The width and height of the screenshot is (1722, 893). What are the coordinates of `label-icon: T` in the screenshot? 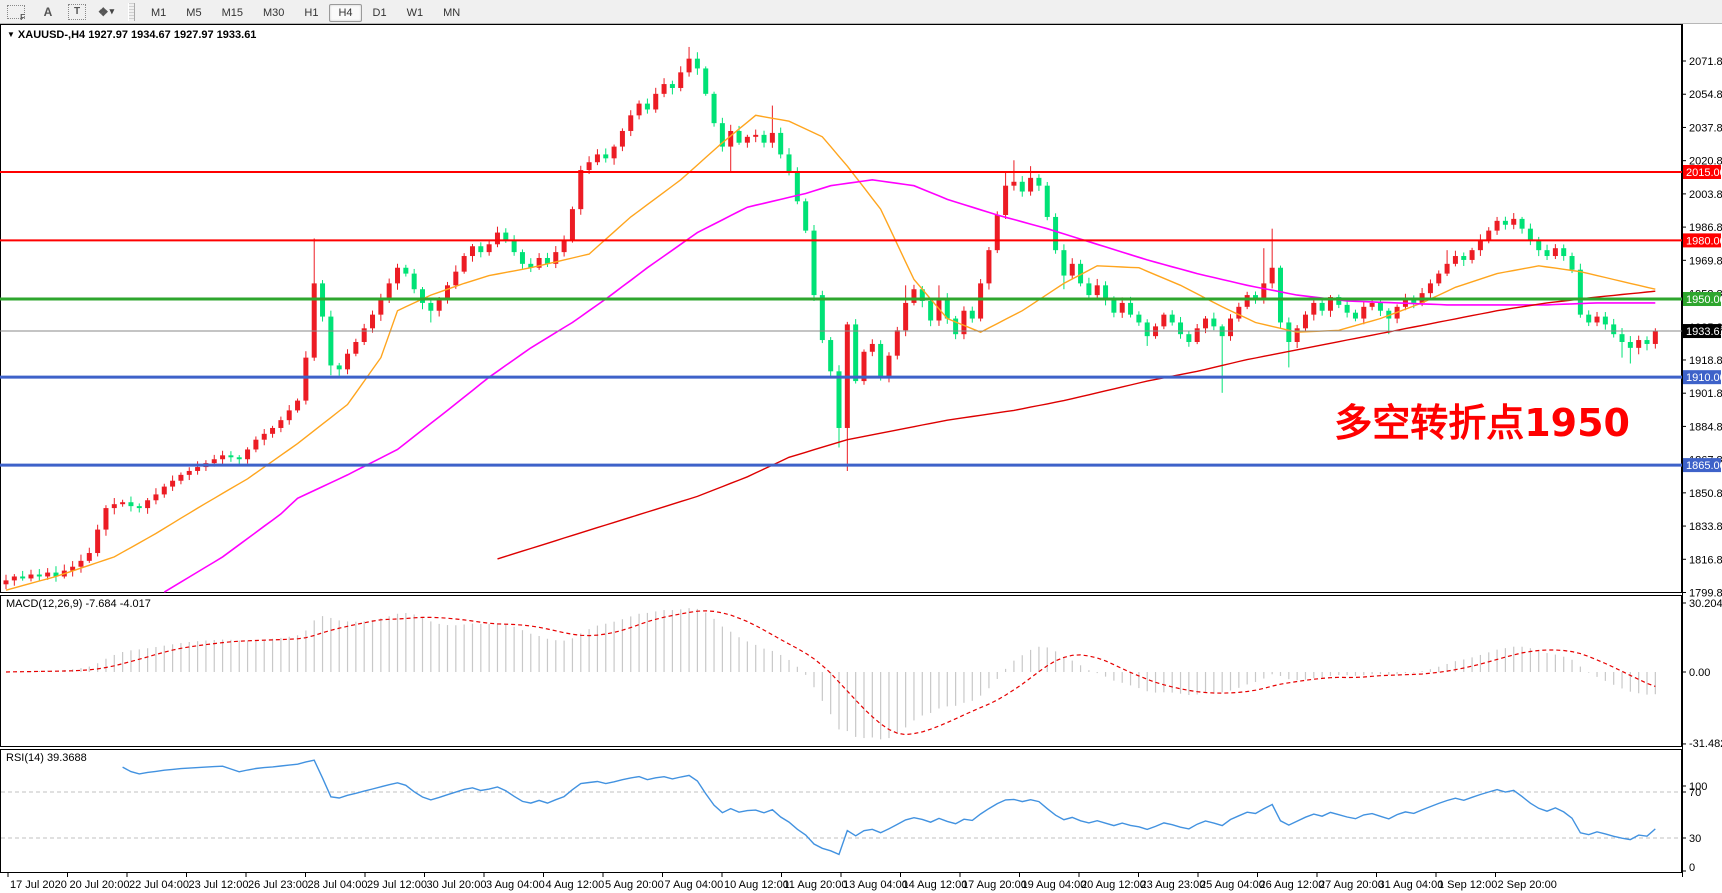 It's located at (77, 11).